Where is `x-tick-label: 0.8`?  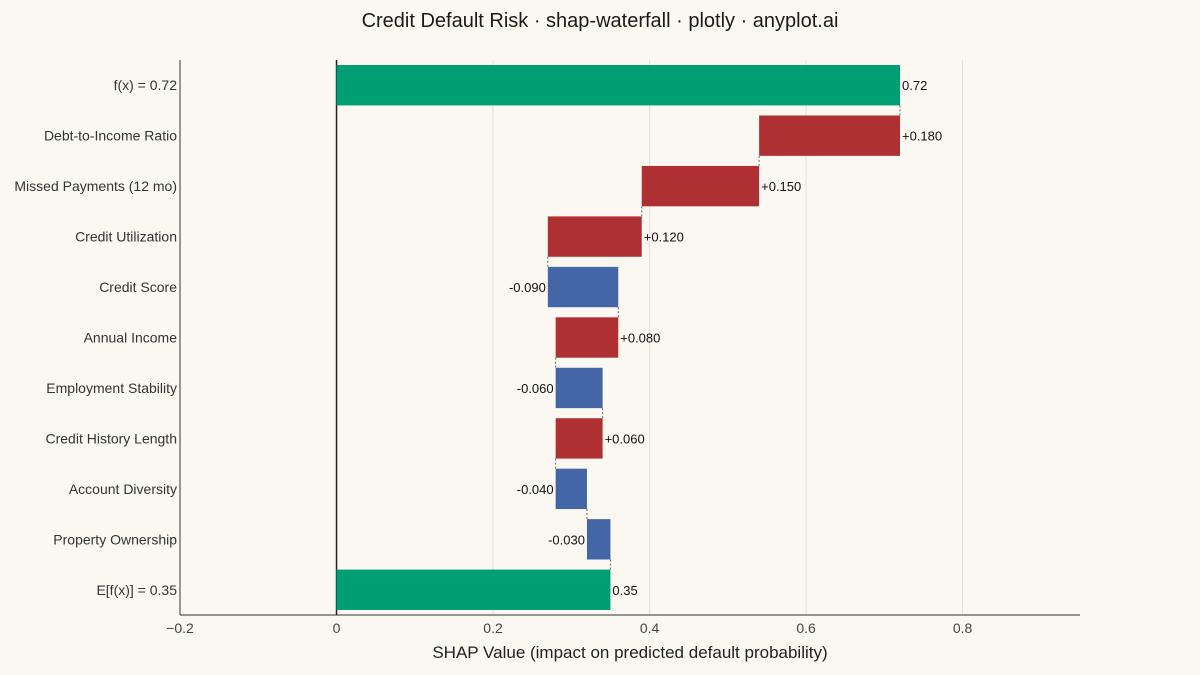 x-tick-label: 0.8 is located at coordinates (963, 628).